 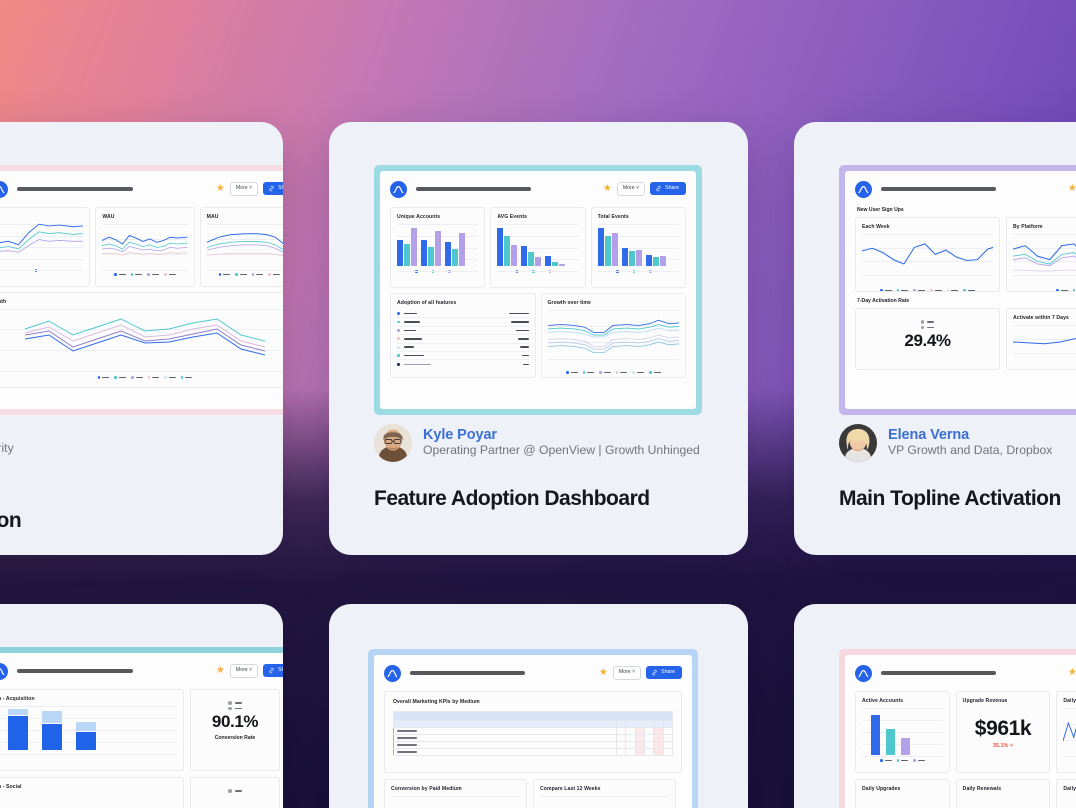 What do you see at coordinates (1066, 732) in the screenshot?
I see `panel-daily-1: Daily` at bounding box center [1066, 732].